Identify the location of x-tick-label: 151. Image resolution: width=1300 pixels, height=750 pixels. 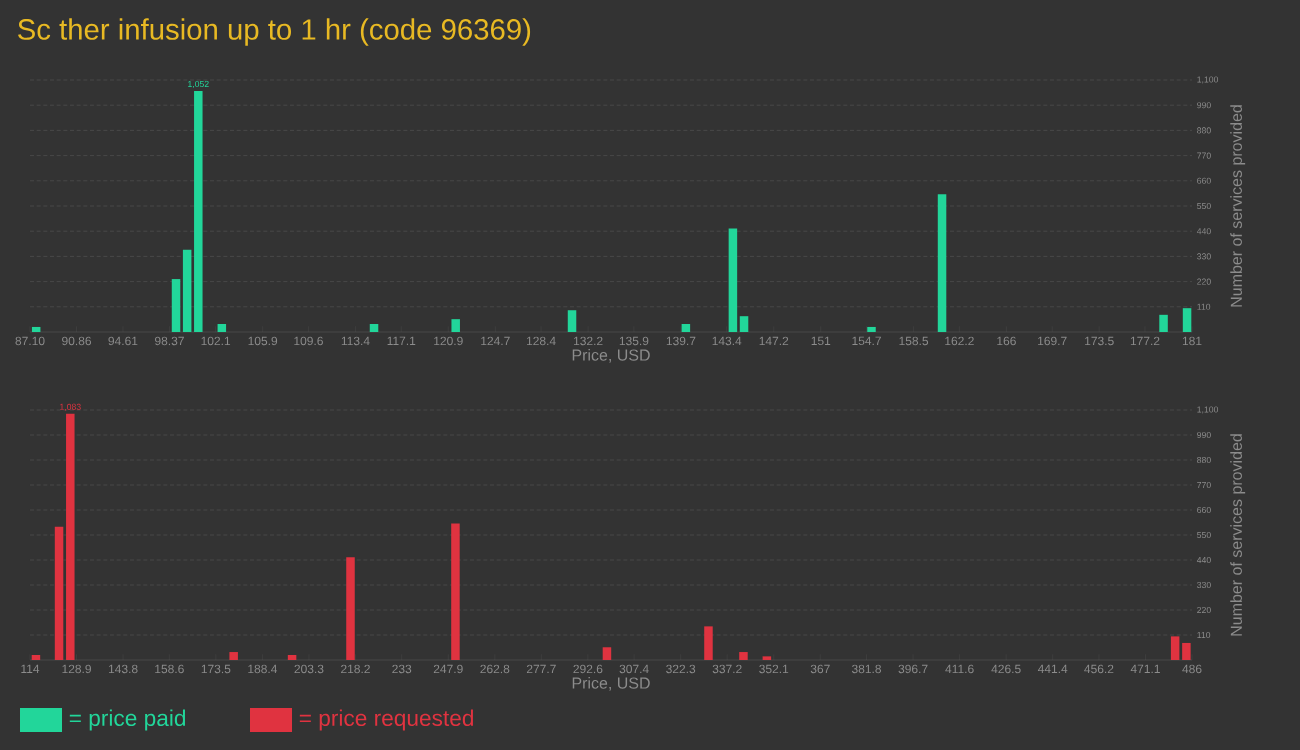
(821, 341).